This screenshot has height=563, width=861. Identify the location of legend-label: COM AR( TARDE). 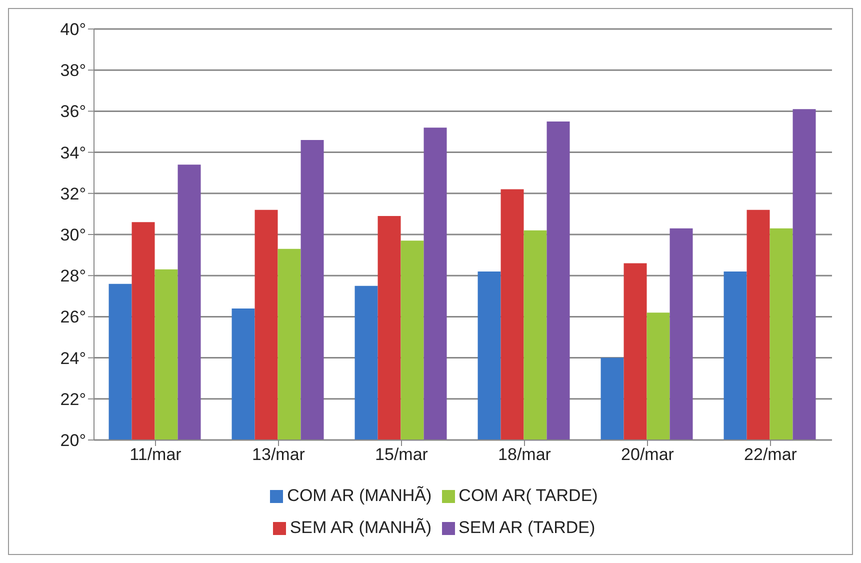
(528, 495).